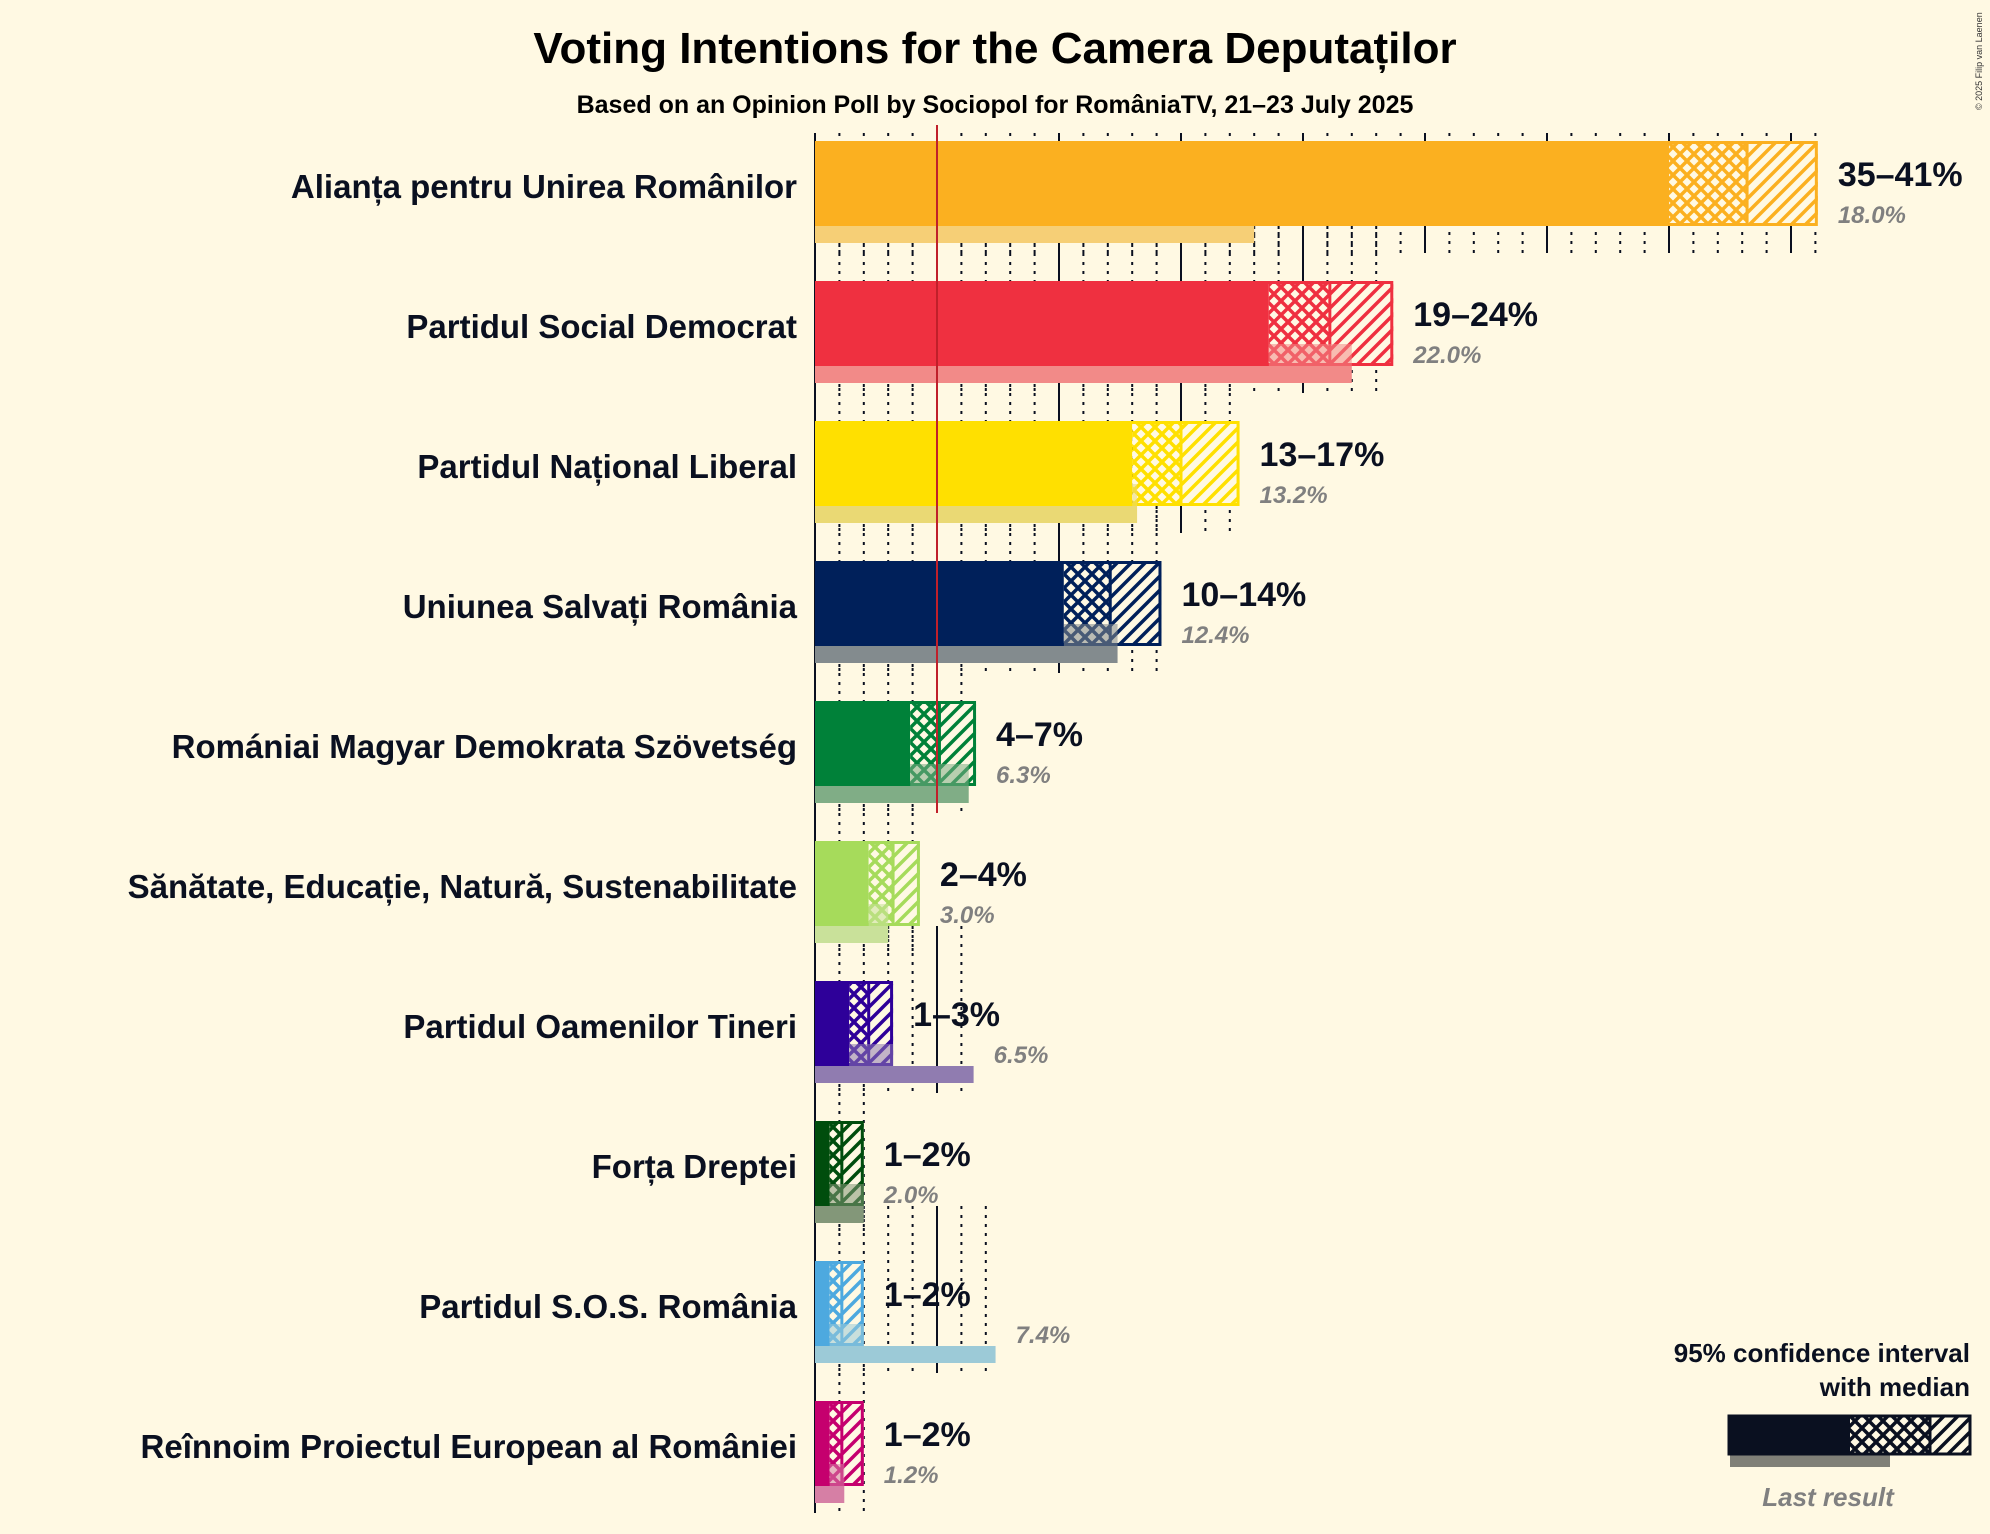  Describe the element at coordinates (600, 1026) in the screenshot. I see `party-label: Partidul Oamenilor Tineri` at that location.